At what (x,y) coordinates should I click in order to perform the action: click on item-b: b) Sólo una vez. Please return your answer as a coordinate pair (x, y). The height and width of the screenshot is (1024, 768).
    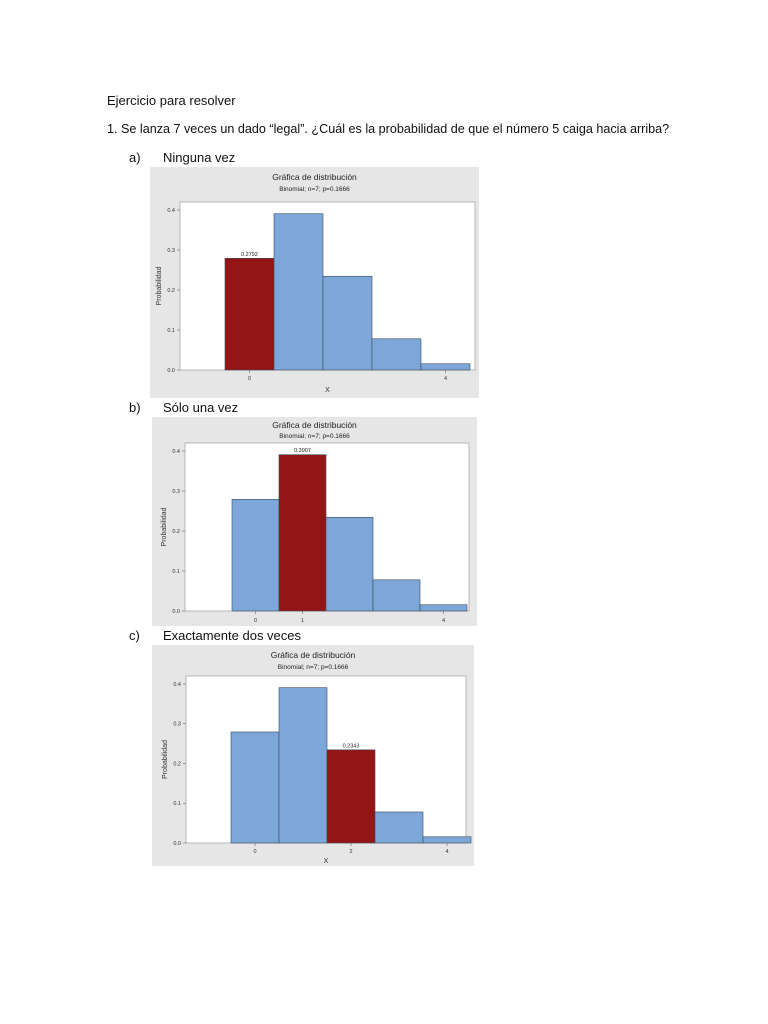
    Looking at the image, I should click on (183, 407).